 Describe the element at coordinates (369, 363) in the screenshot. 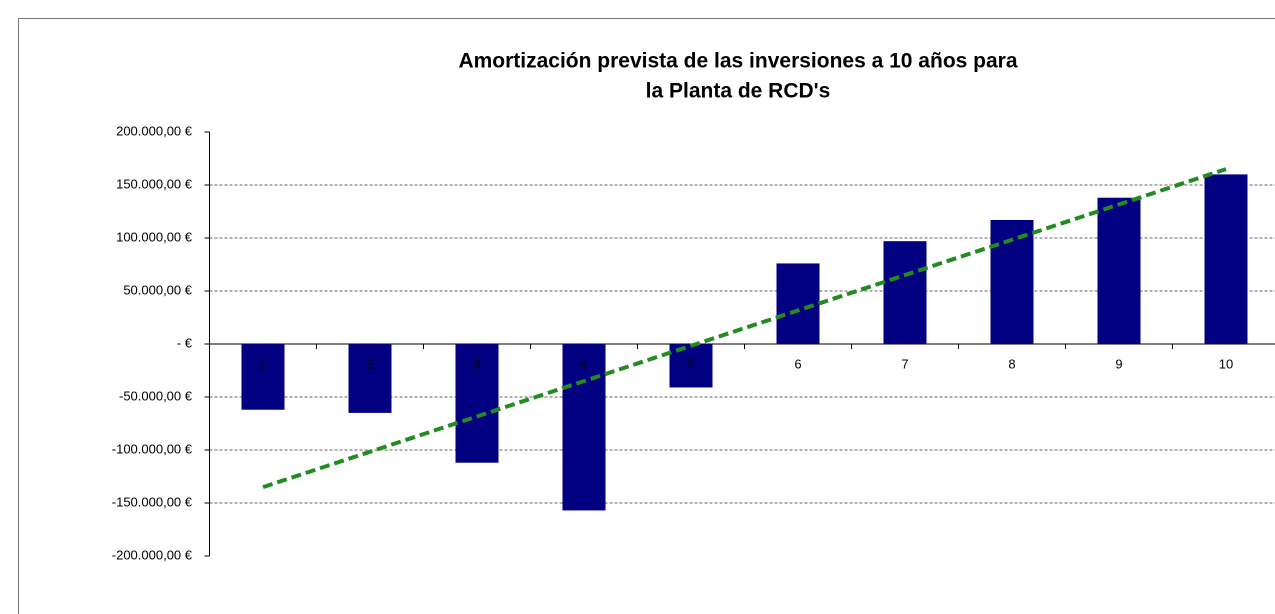

I see `x-tick-label: 2` at that location.